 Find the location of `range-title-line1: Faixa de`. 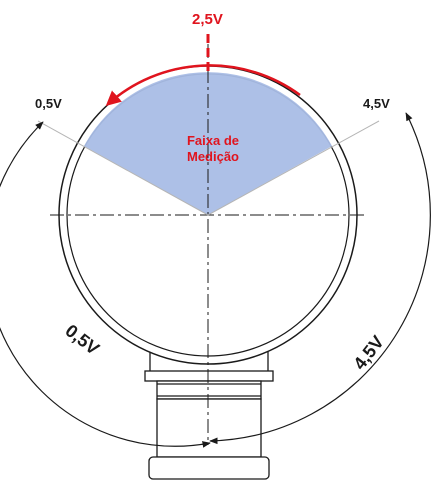

range-title-line1: Faixa de is located at coordinates (213, 140).